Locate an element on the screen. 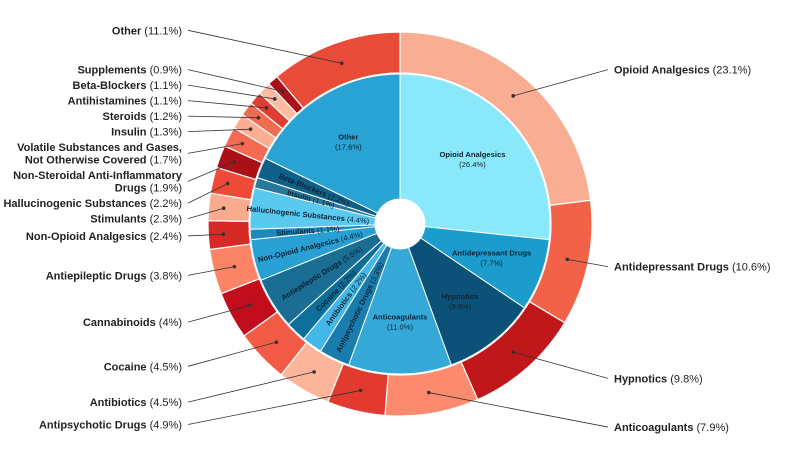 Image resolution: width=800 pixels, height=454 pixels. leader-dot-steroids is located at coordinates (258, 117).